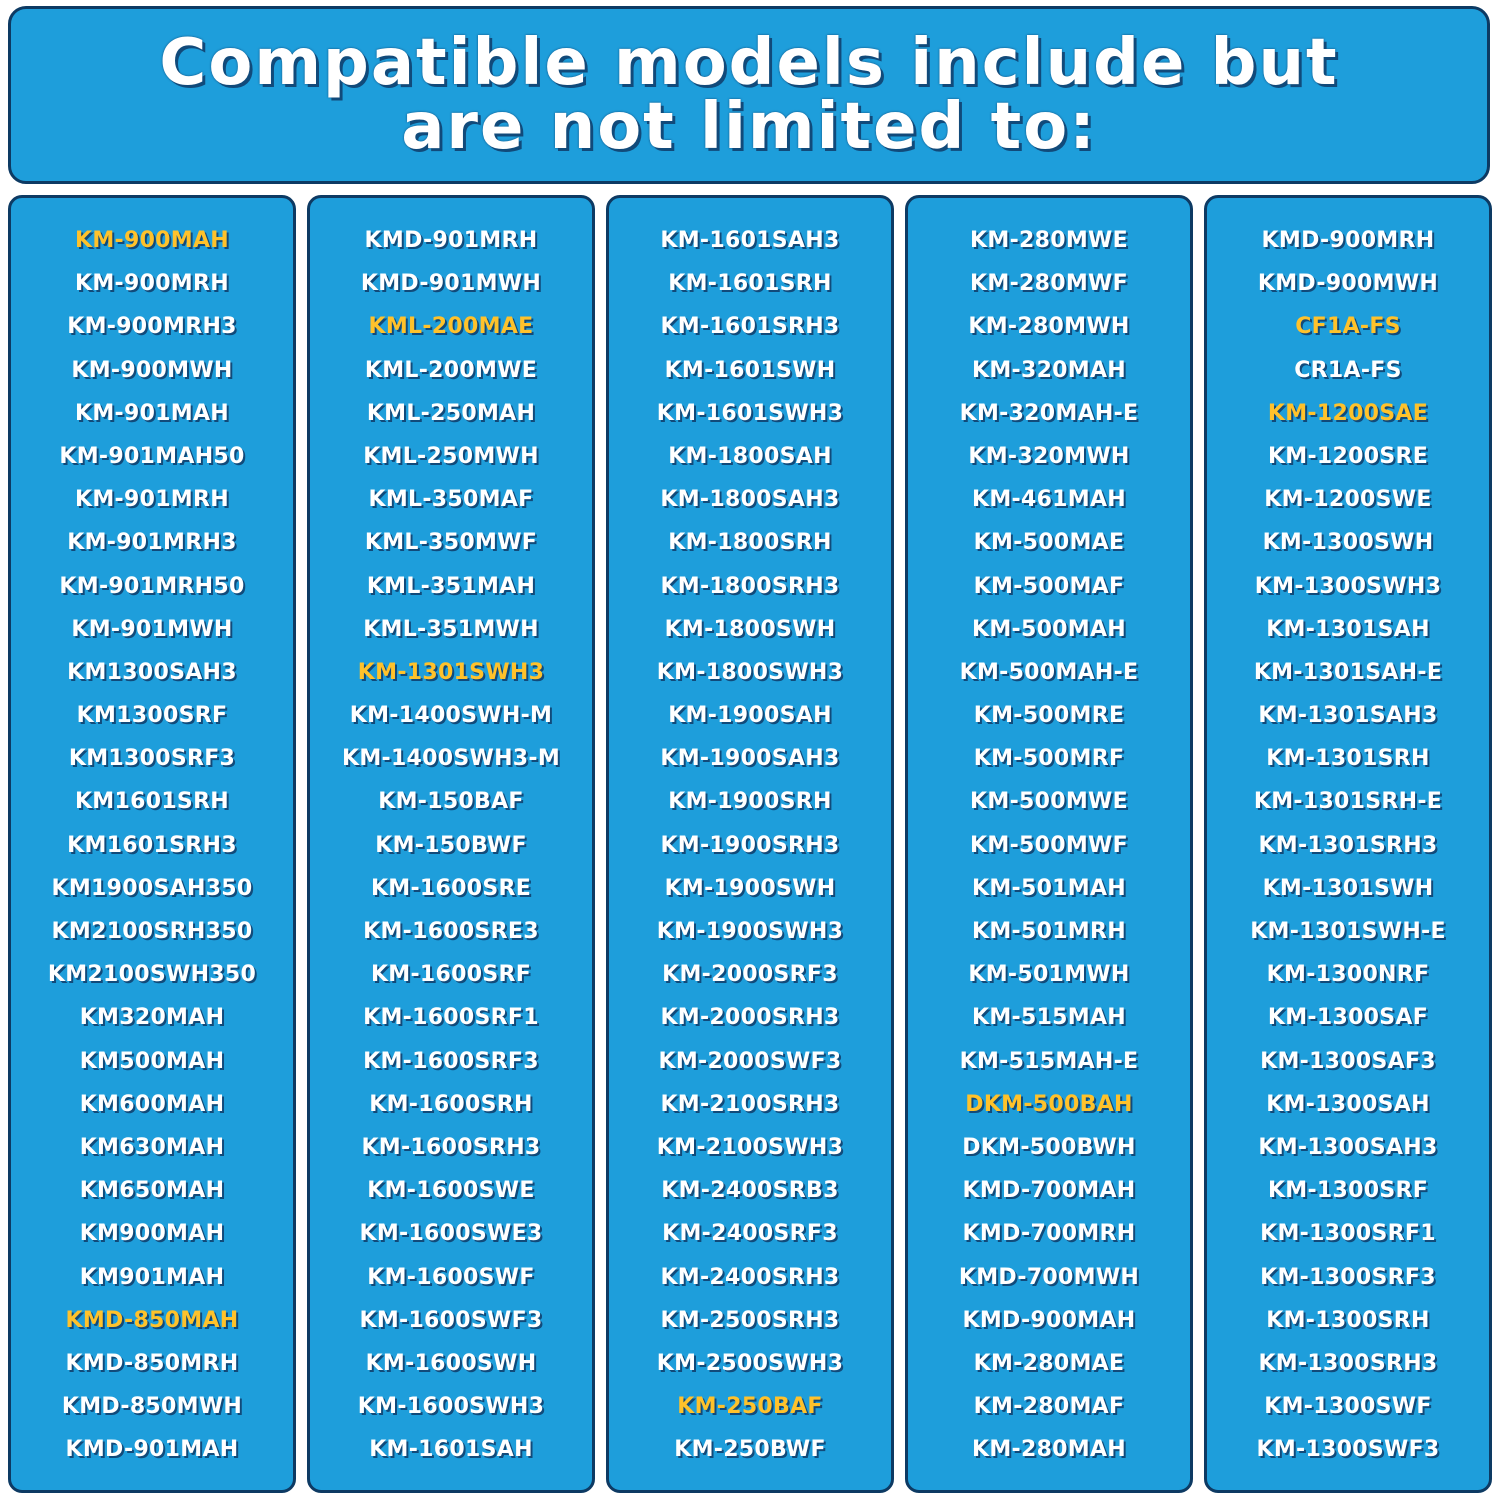  Describe the element at coordinates (1049, 629) in the screenshot. I see `model-item: KM-500MAH` at that location.